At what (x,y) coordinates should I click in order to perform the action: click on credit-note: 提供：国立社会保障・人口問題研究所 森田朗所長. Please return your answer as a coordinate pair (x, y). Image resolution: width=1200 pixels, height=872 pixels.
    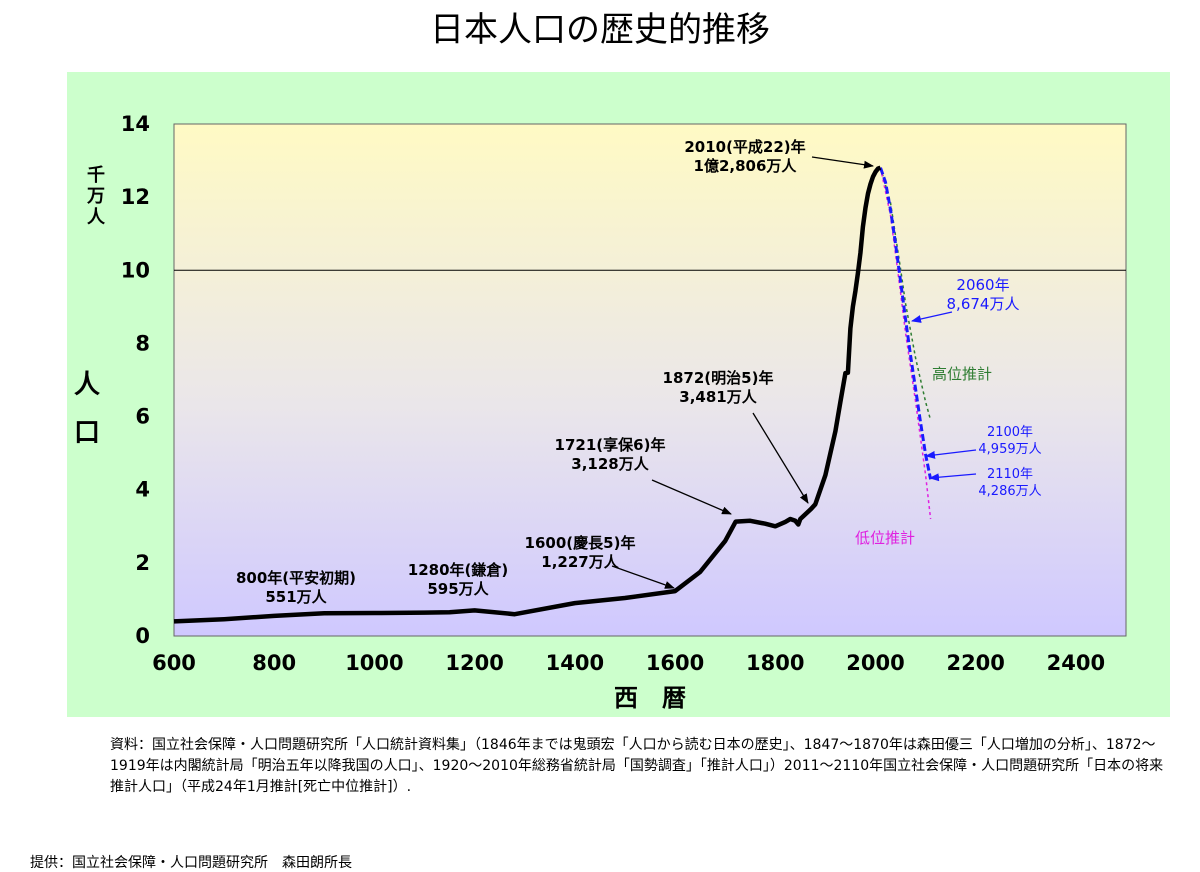
    Looking at the image, I should click on (191, 863).